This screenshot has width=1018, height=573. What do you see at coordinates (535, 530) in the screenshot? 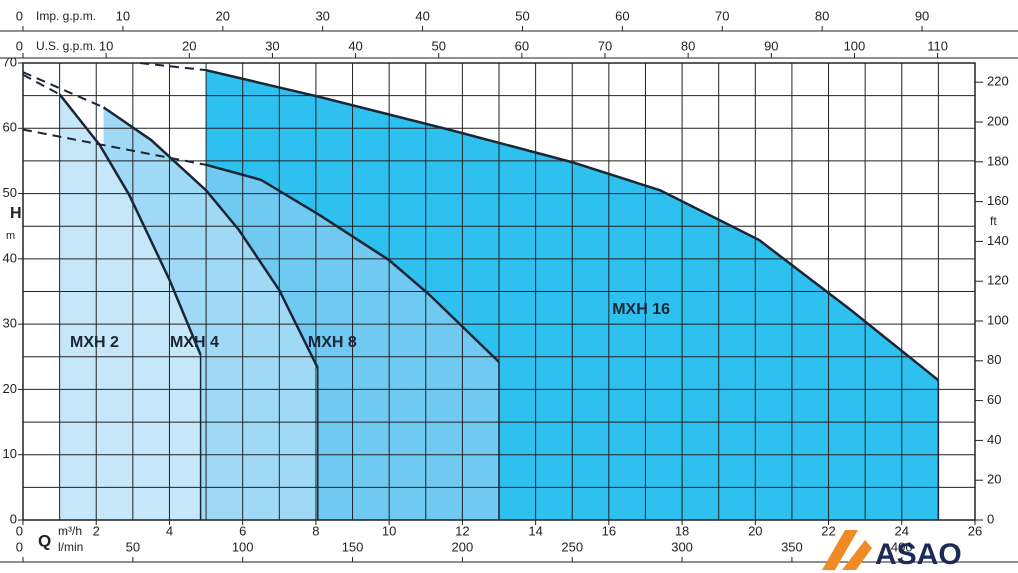
I see `x-tick-label: 14` at bounding box center [535, 530].